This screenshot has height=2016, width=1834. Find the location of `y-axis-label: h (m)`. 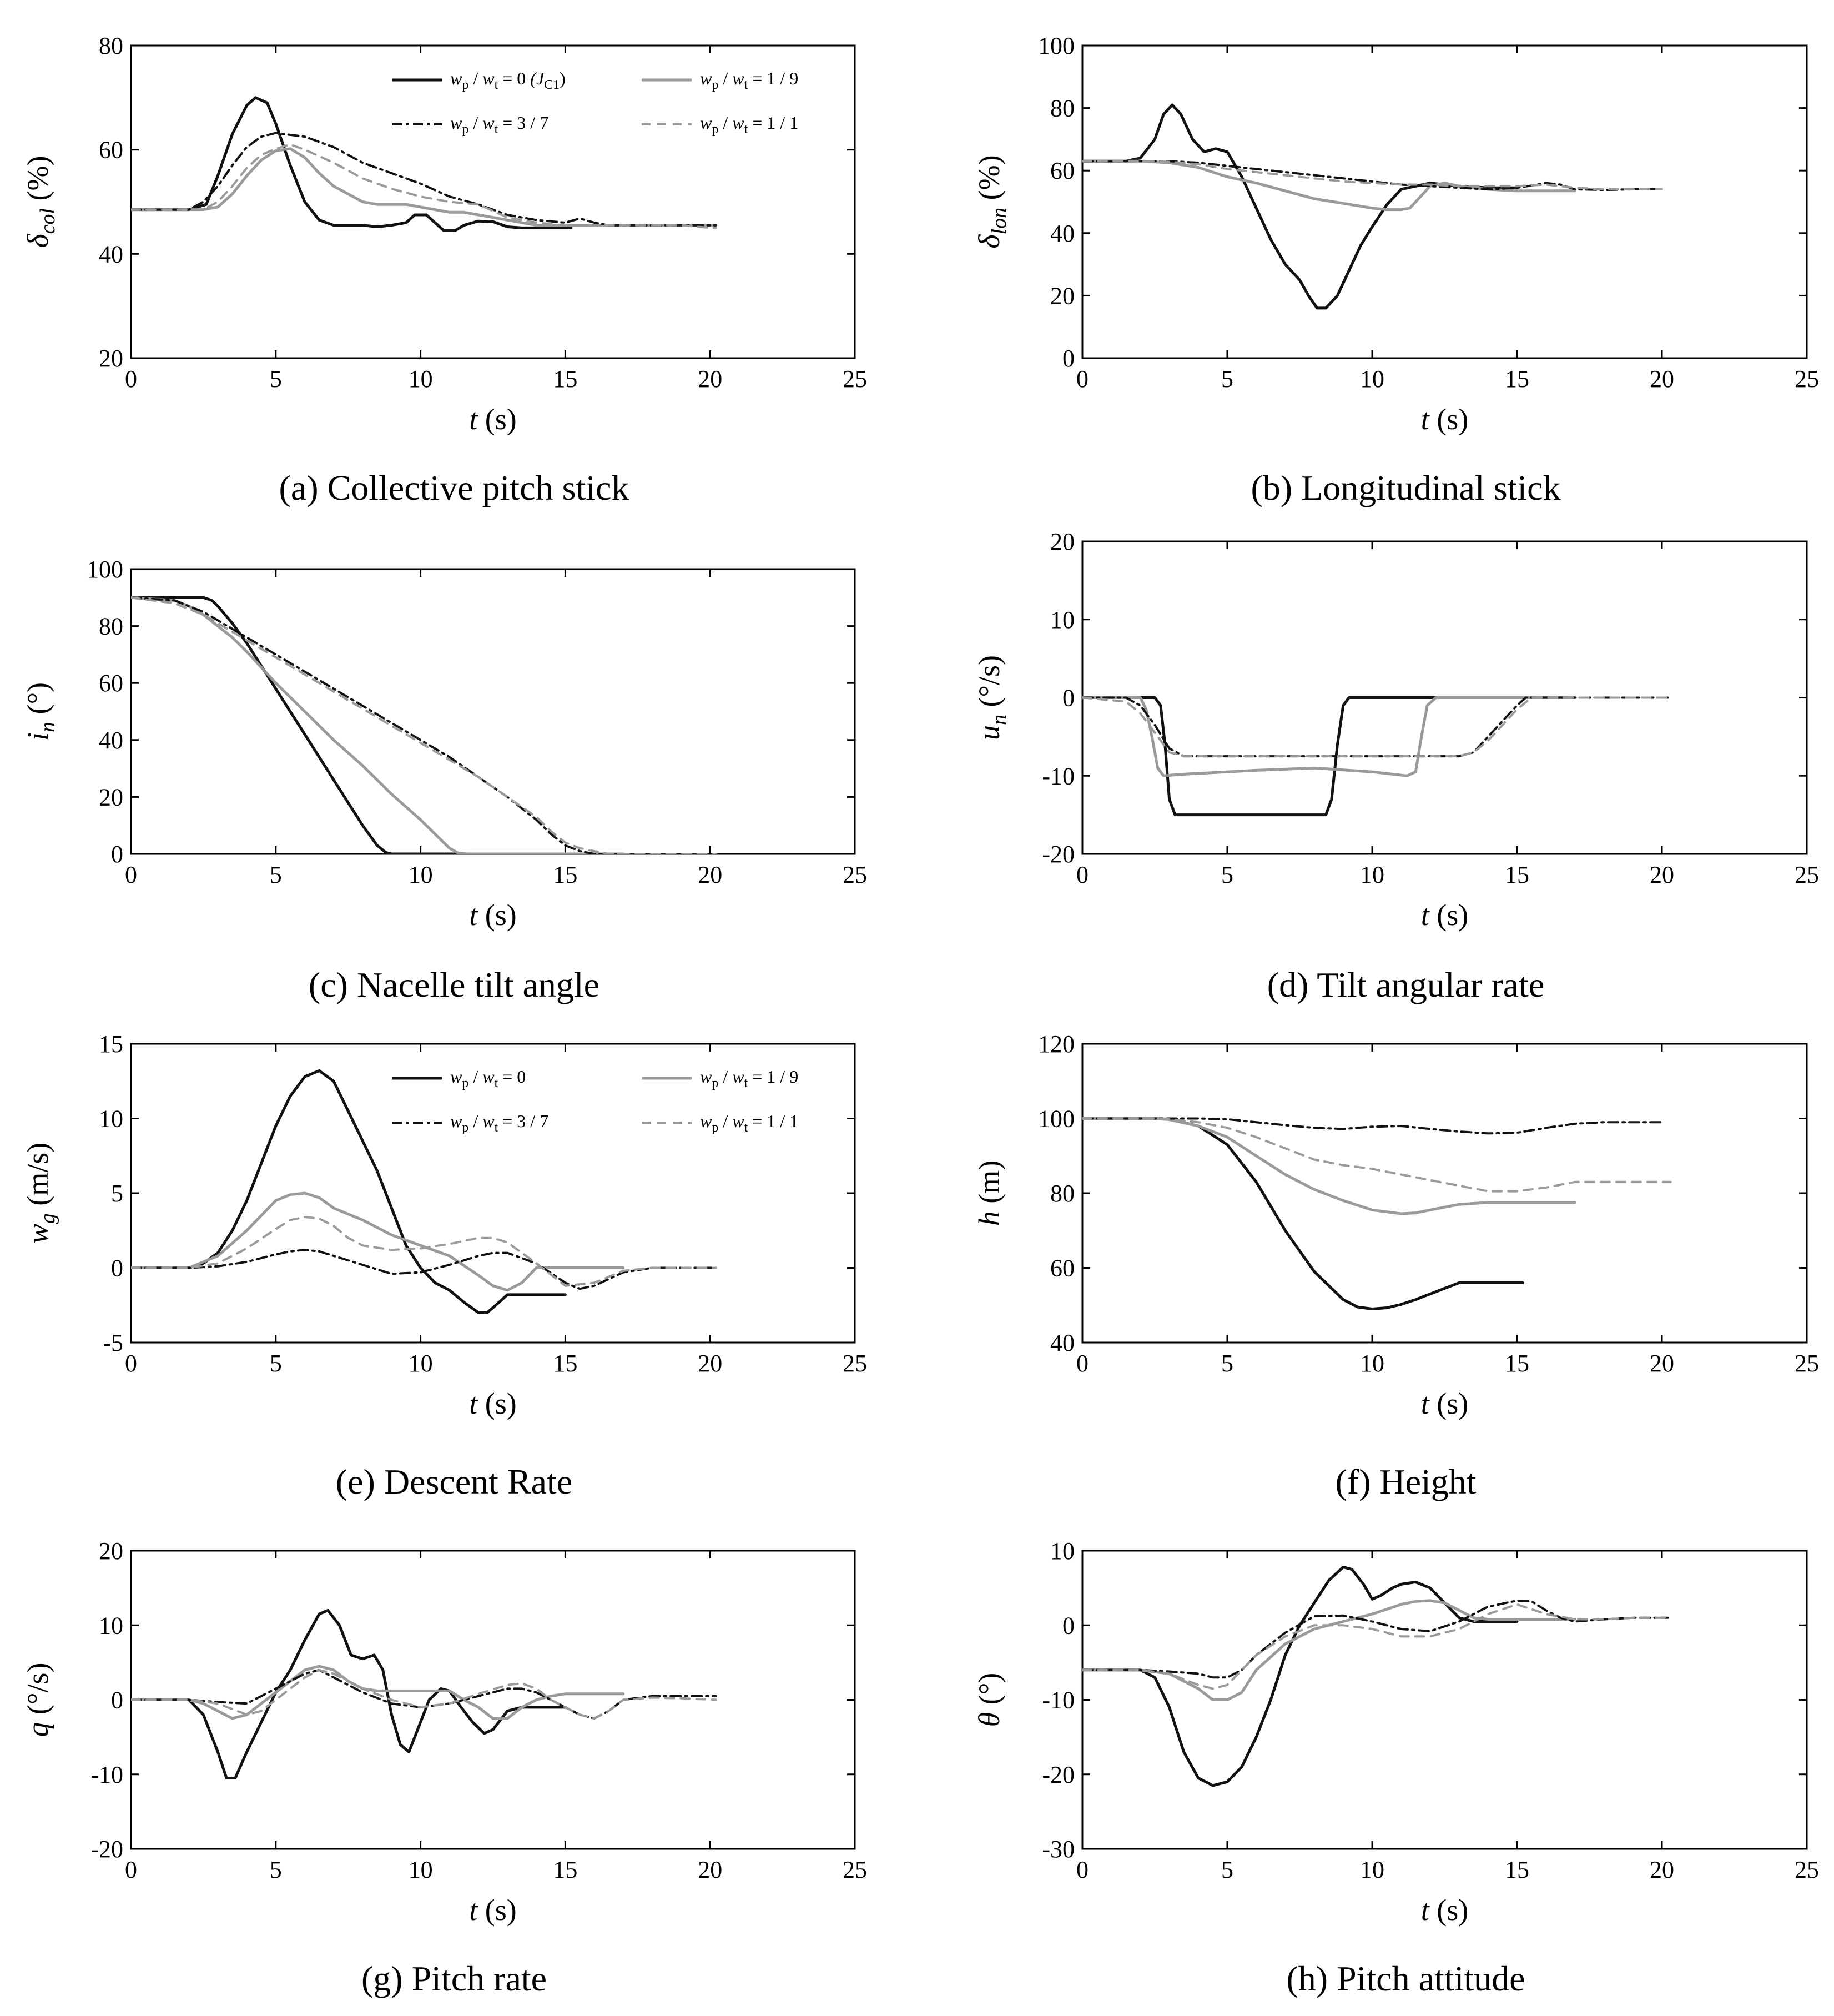

y-axis-label: h (m) is located at coordinates (989, 1193).